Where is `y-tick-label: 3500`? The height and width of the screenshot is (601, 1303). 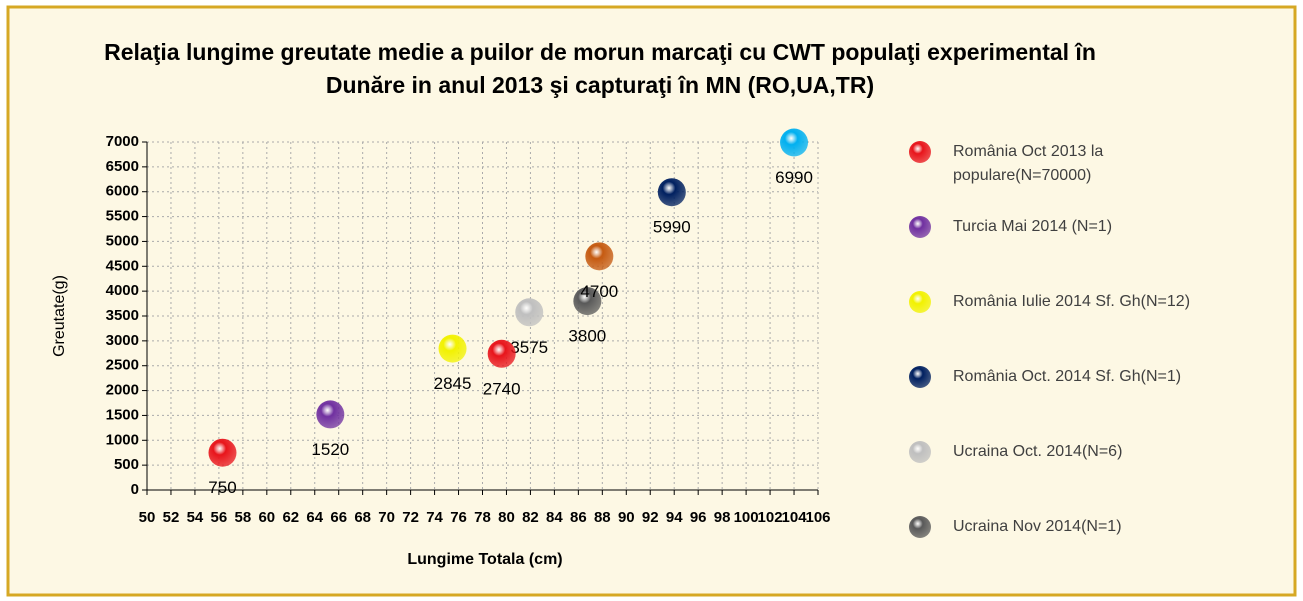
y-tick-label: 3500 is located at coordinates (122, 315).